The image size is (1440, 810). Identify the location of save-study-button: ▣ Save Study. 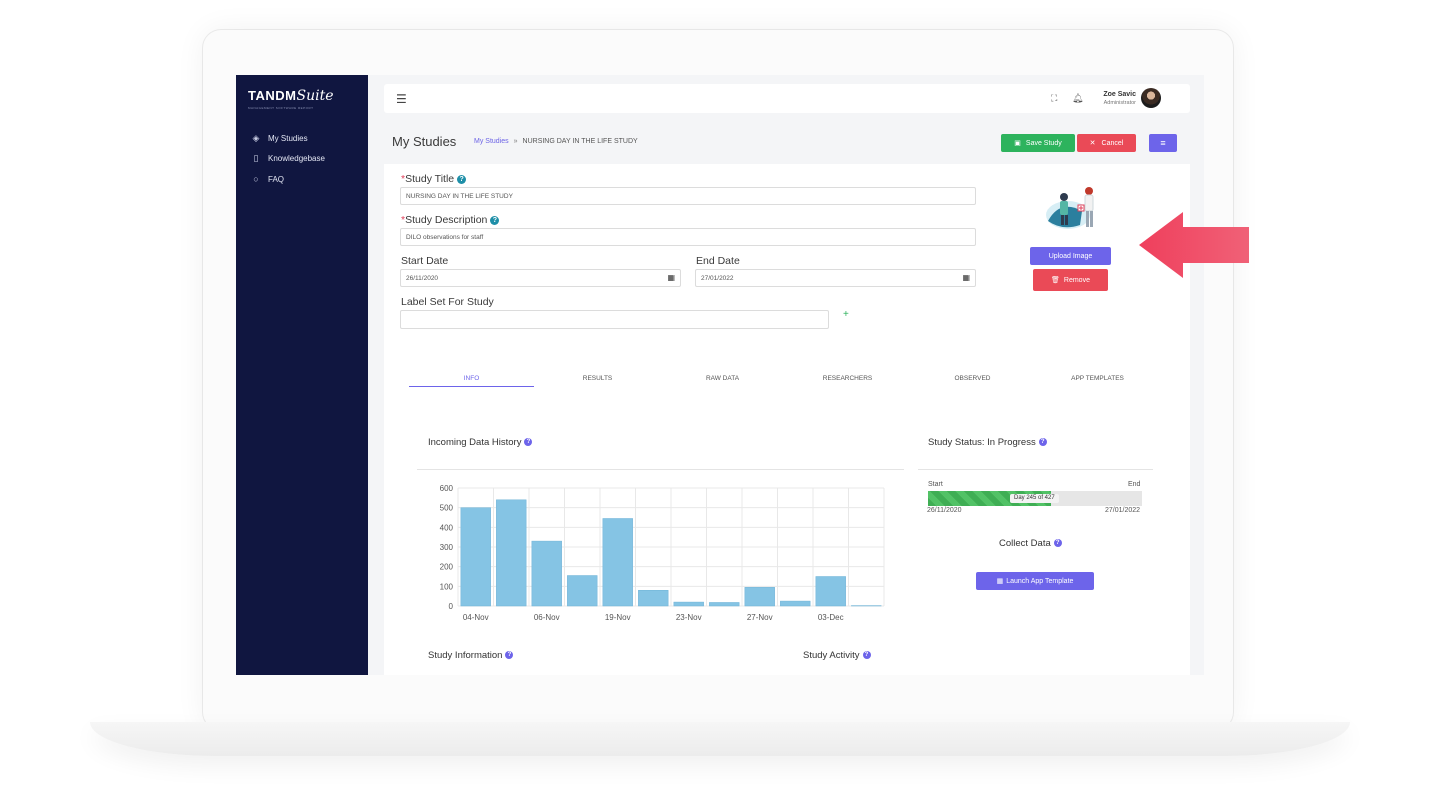
(1038, 143).